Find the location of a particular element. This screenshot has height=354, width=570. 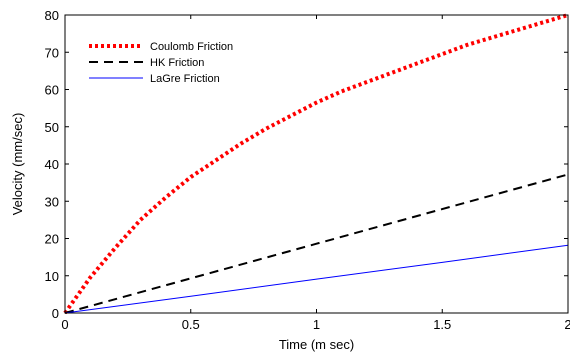

y-tick-label: 70 is located at coordinates (52, 52).